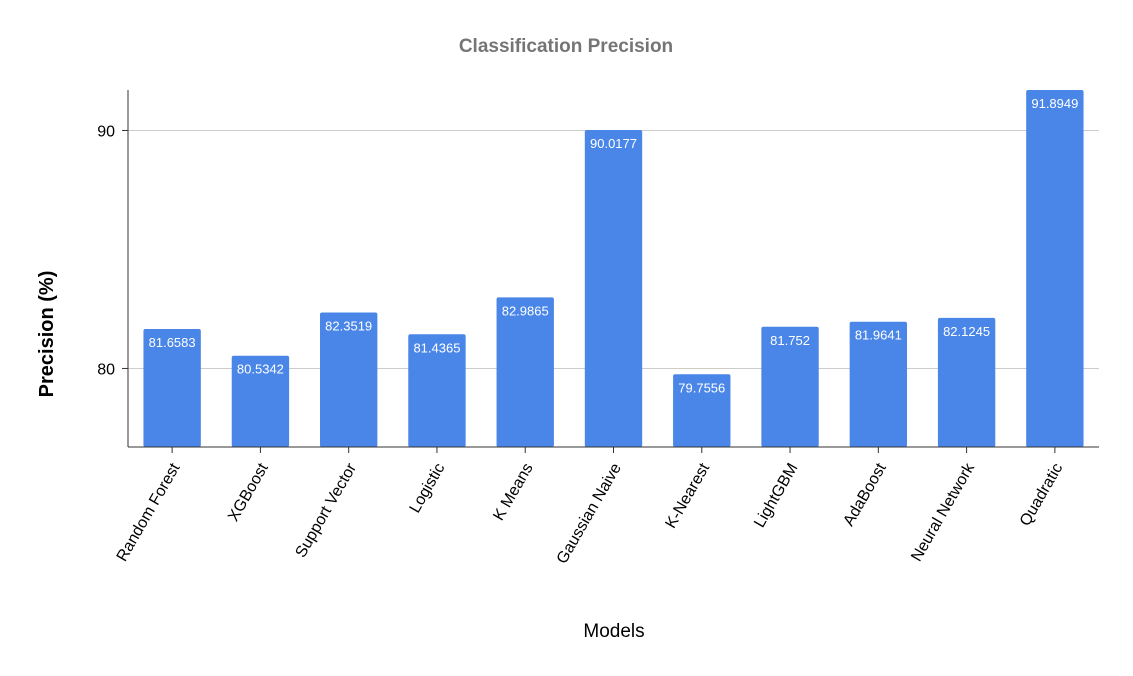 This screenshot has height=676, width=1133. What do you see at coordinates (112, 250) in the screenshot?
I see `y-tick-labels: 80 90` at bounding box center [112, 250].